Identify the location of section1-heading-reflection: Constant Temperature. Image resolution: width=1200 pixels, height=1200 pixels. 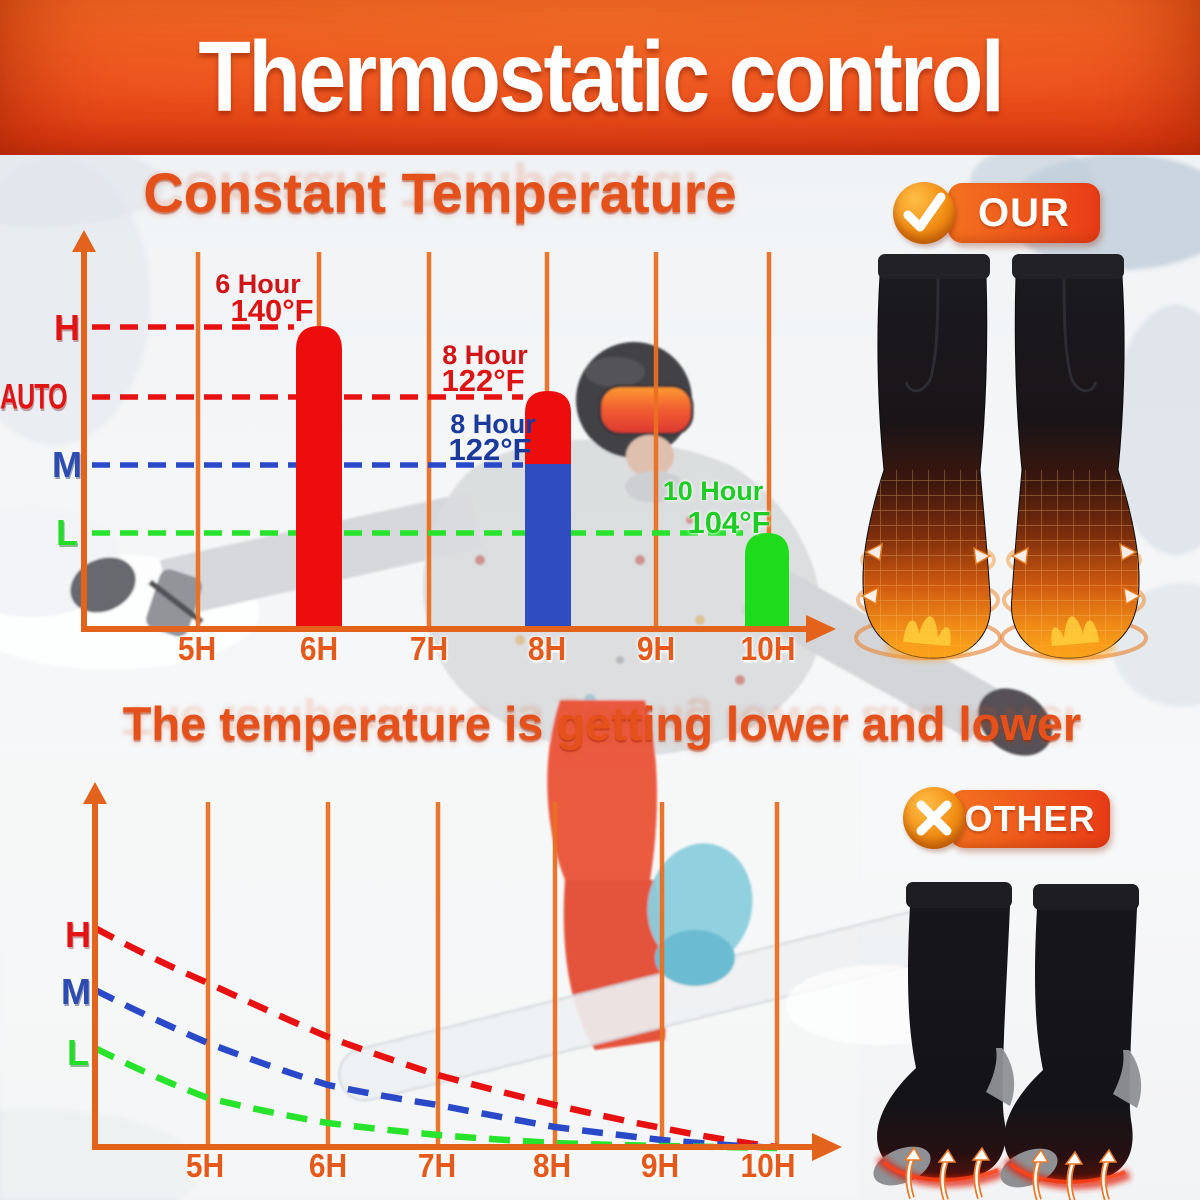
(440, 190).